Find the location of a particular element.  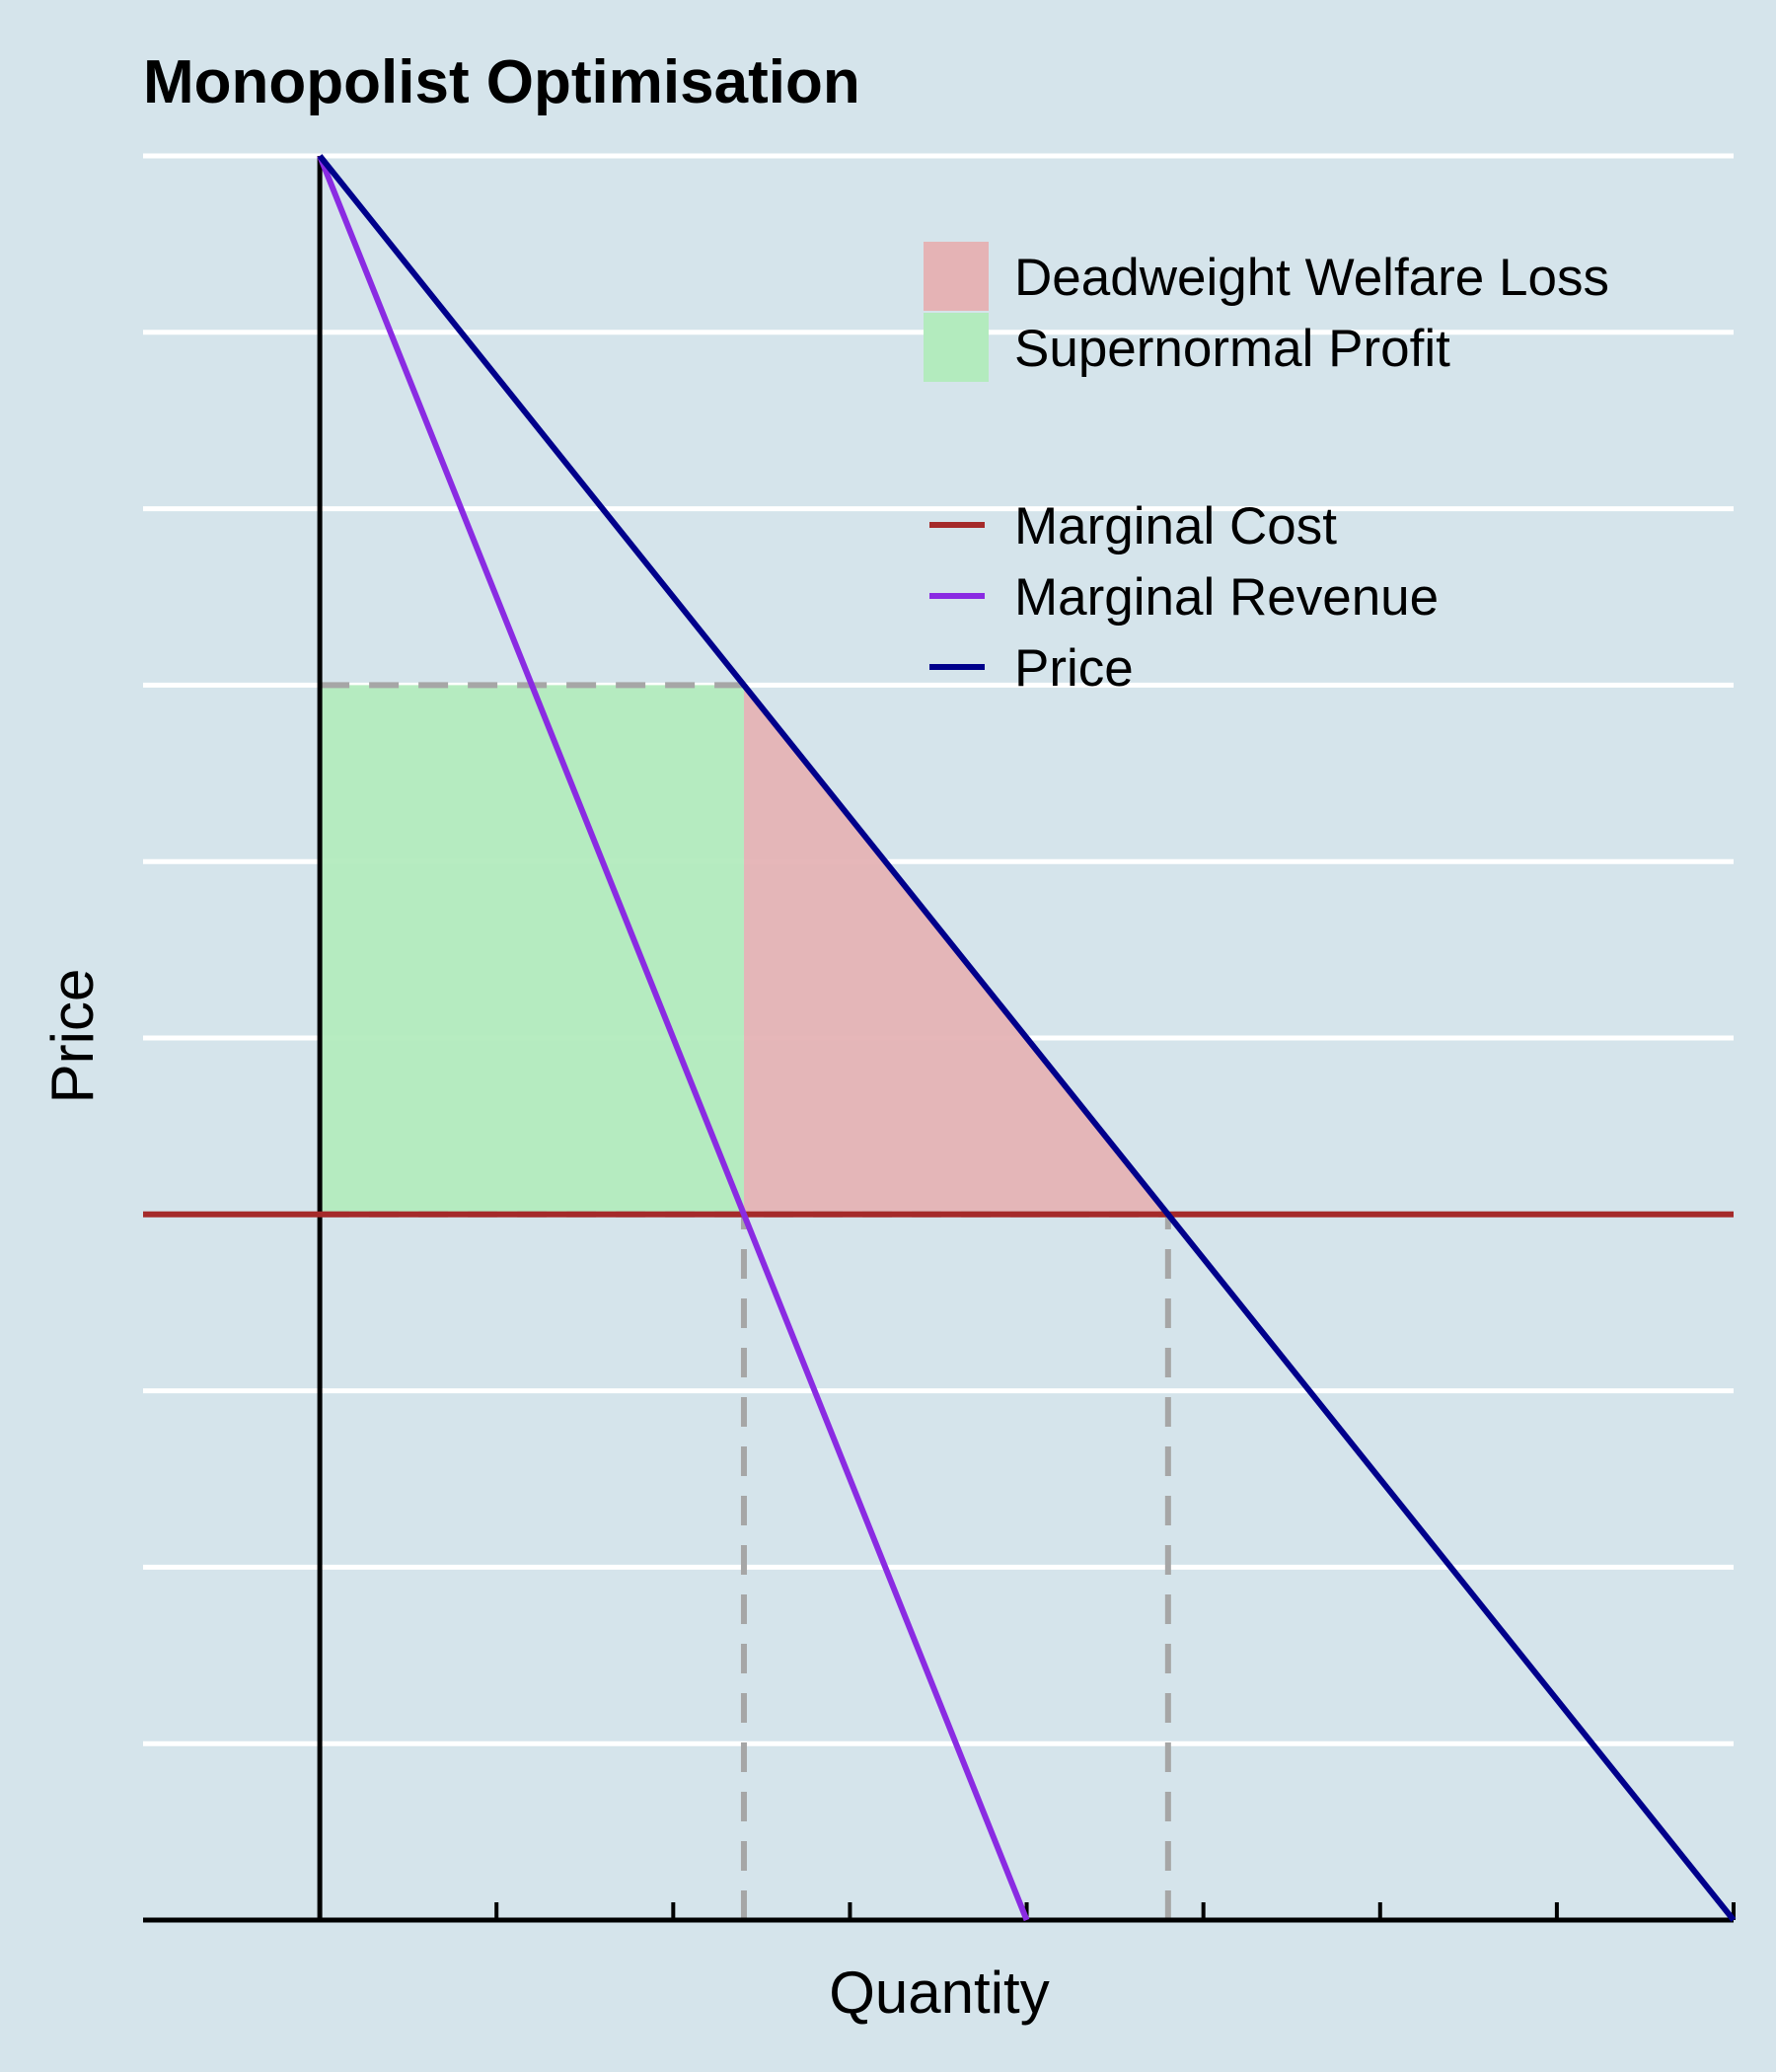

chart-title: Monopolist Optimisation is located at coordinates (502, 82).